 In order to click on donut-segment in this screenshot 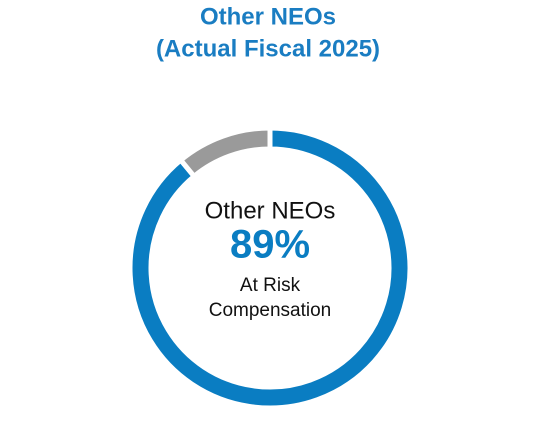, I will do `click(225, 152)`.